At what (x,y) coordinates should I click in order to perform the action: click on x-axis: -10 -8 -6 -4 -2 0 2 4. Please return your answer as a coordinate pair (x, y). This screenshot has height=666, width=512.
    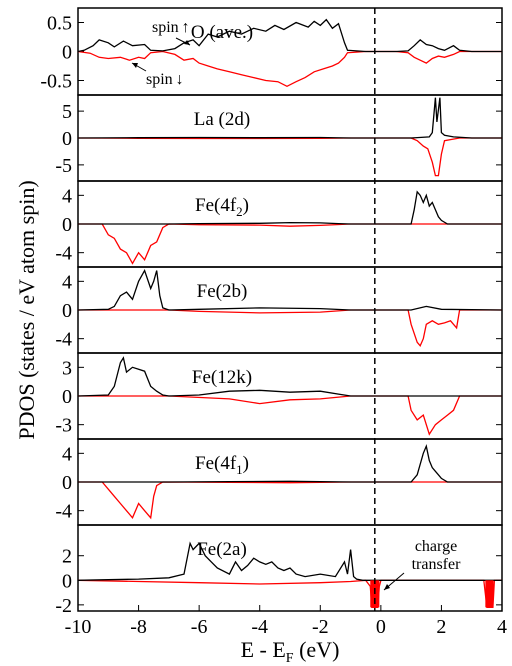
    Looking at the image, I should click on (286, 621).